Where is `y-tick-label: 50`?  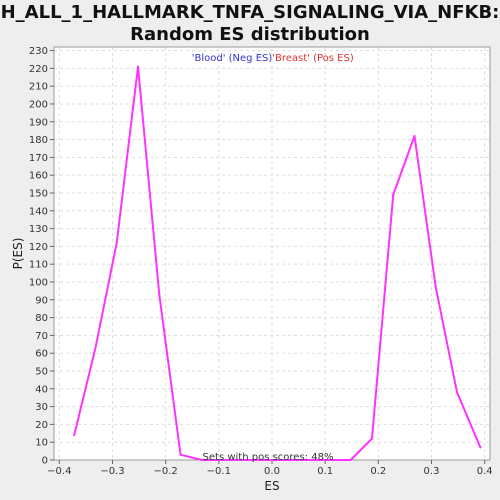
y-tick-label: 50 is located at coordinates (41, 371).